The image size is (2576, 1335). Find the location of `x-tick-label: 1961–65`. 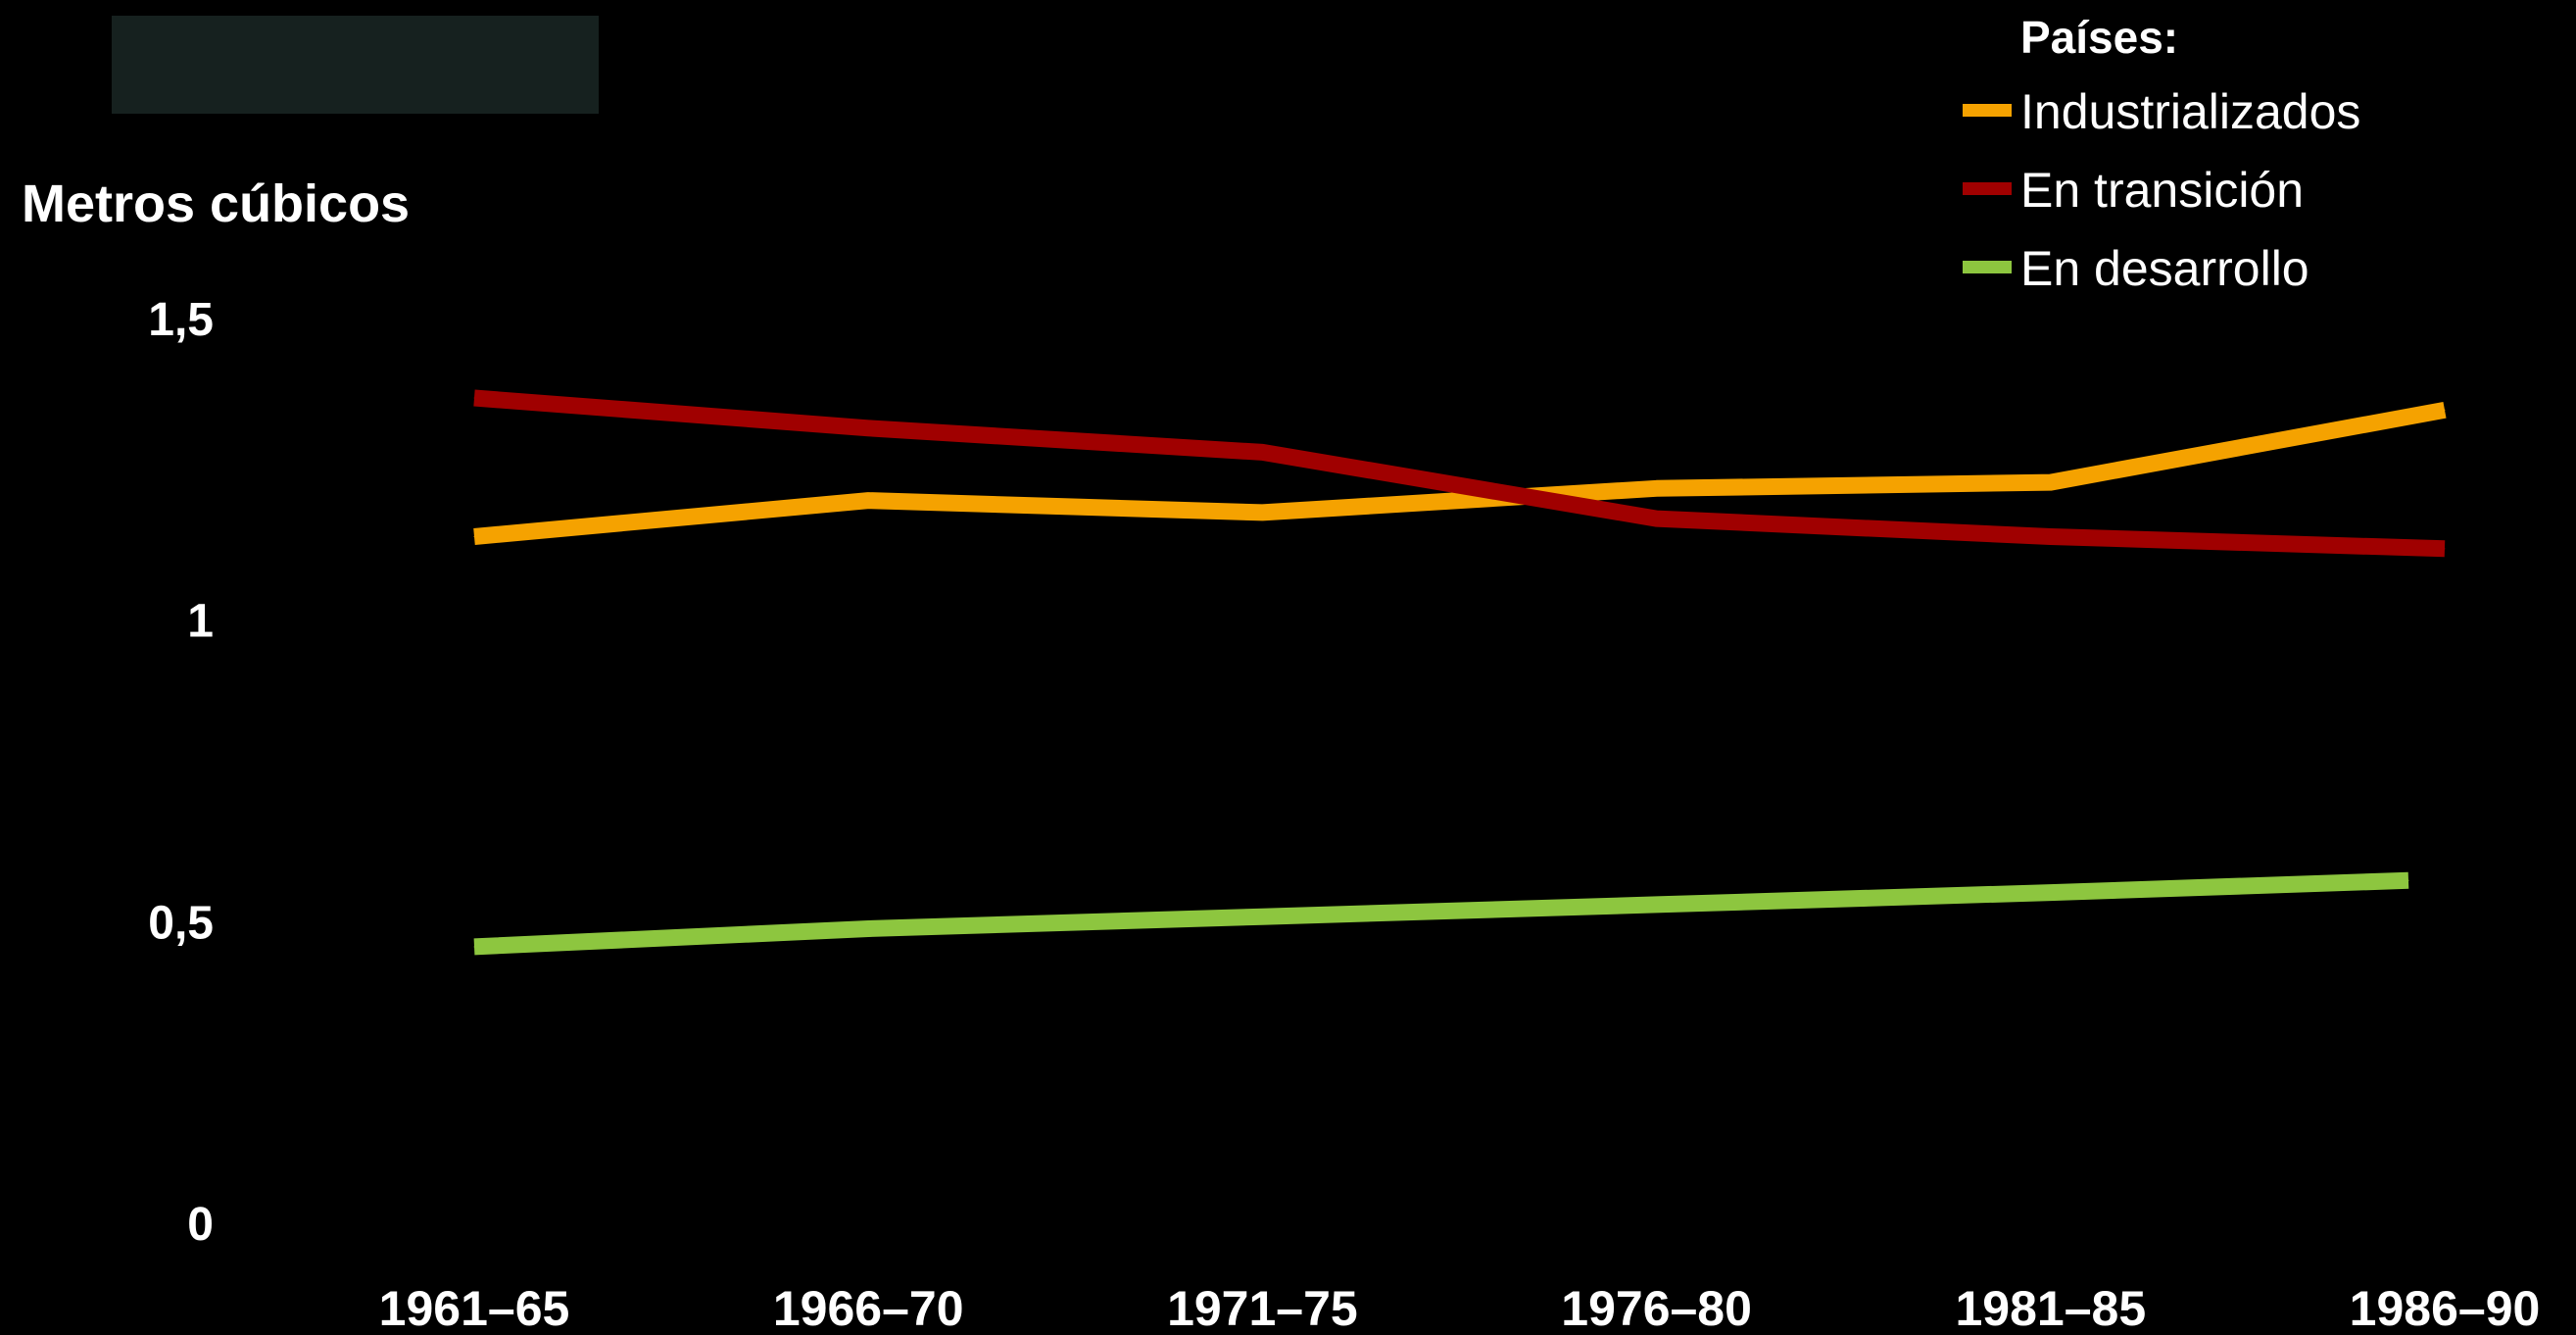

x-tick-label: 1961–65 is located at coordinates (474, 1308).